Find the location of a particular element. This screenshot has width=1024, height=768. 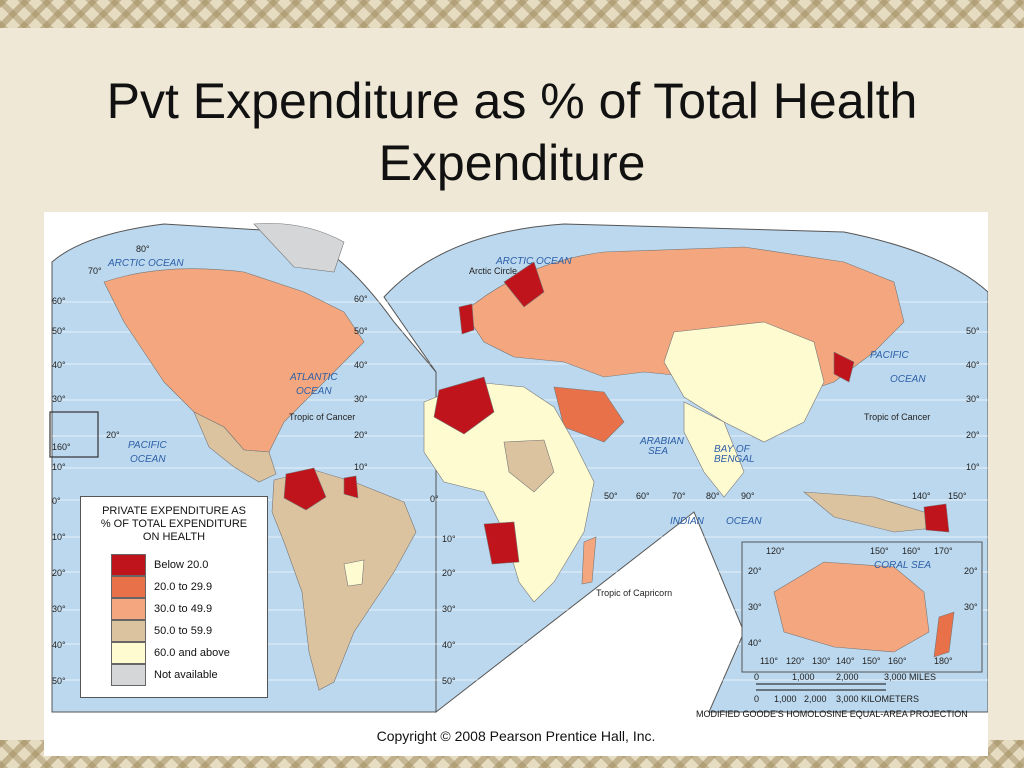

label-bay-of: BAY OF is located at coordinates (732, 449).